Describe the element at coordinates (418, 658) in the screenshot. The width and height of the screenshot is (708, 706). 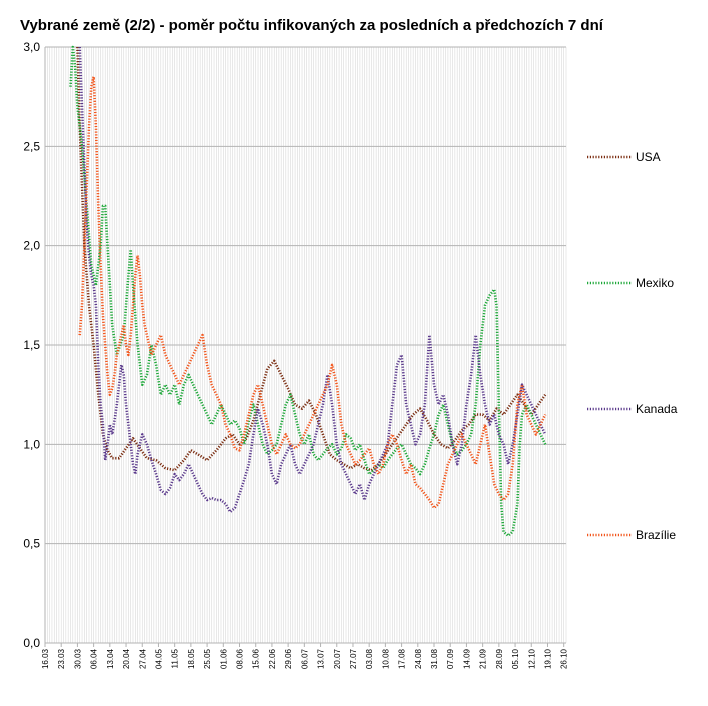
I see `x-tick-label: 24.08` at that location.